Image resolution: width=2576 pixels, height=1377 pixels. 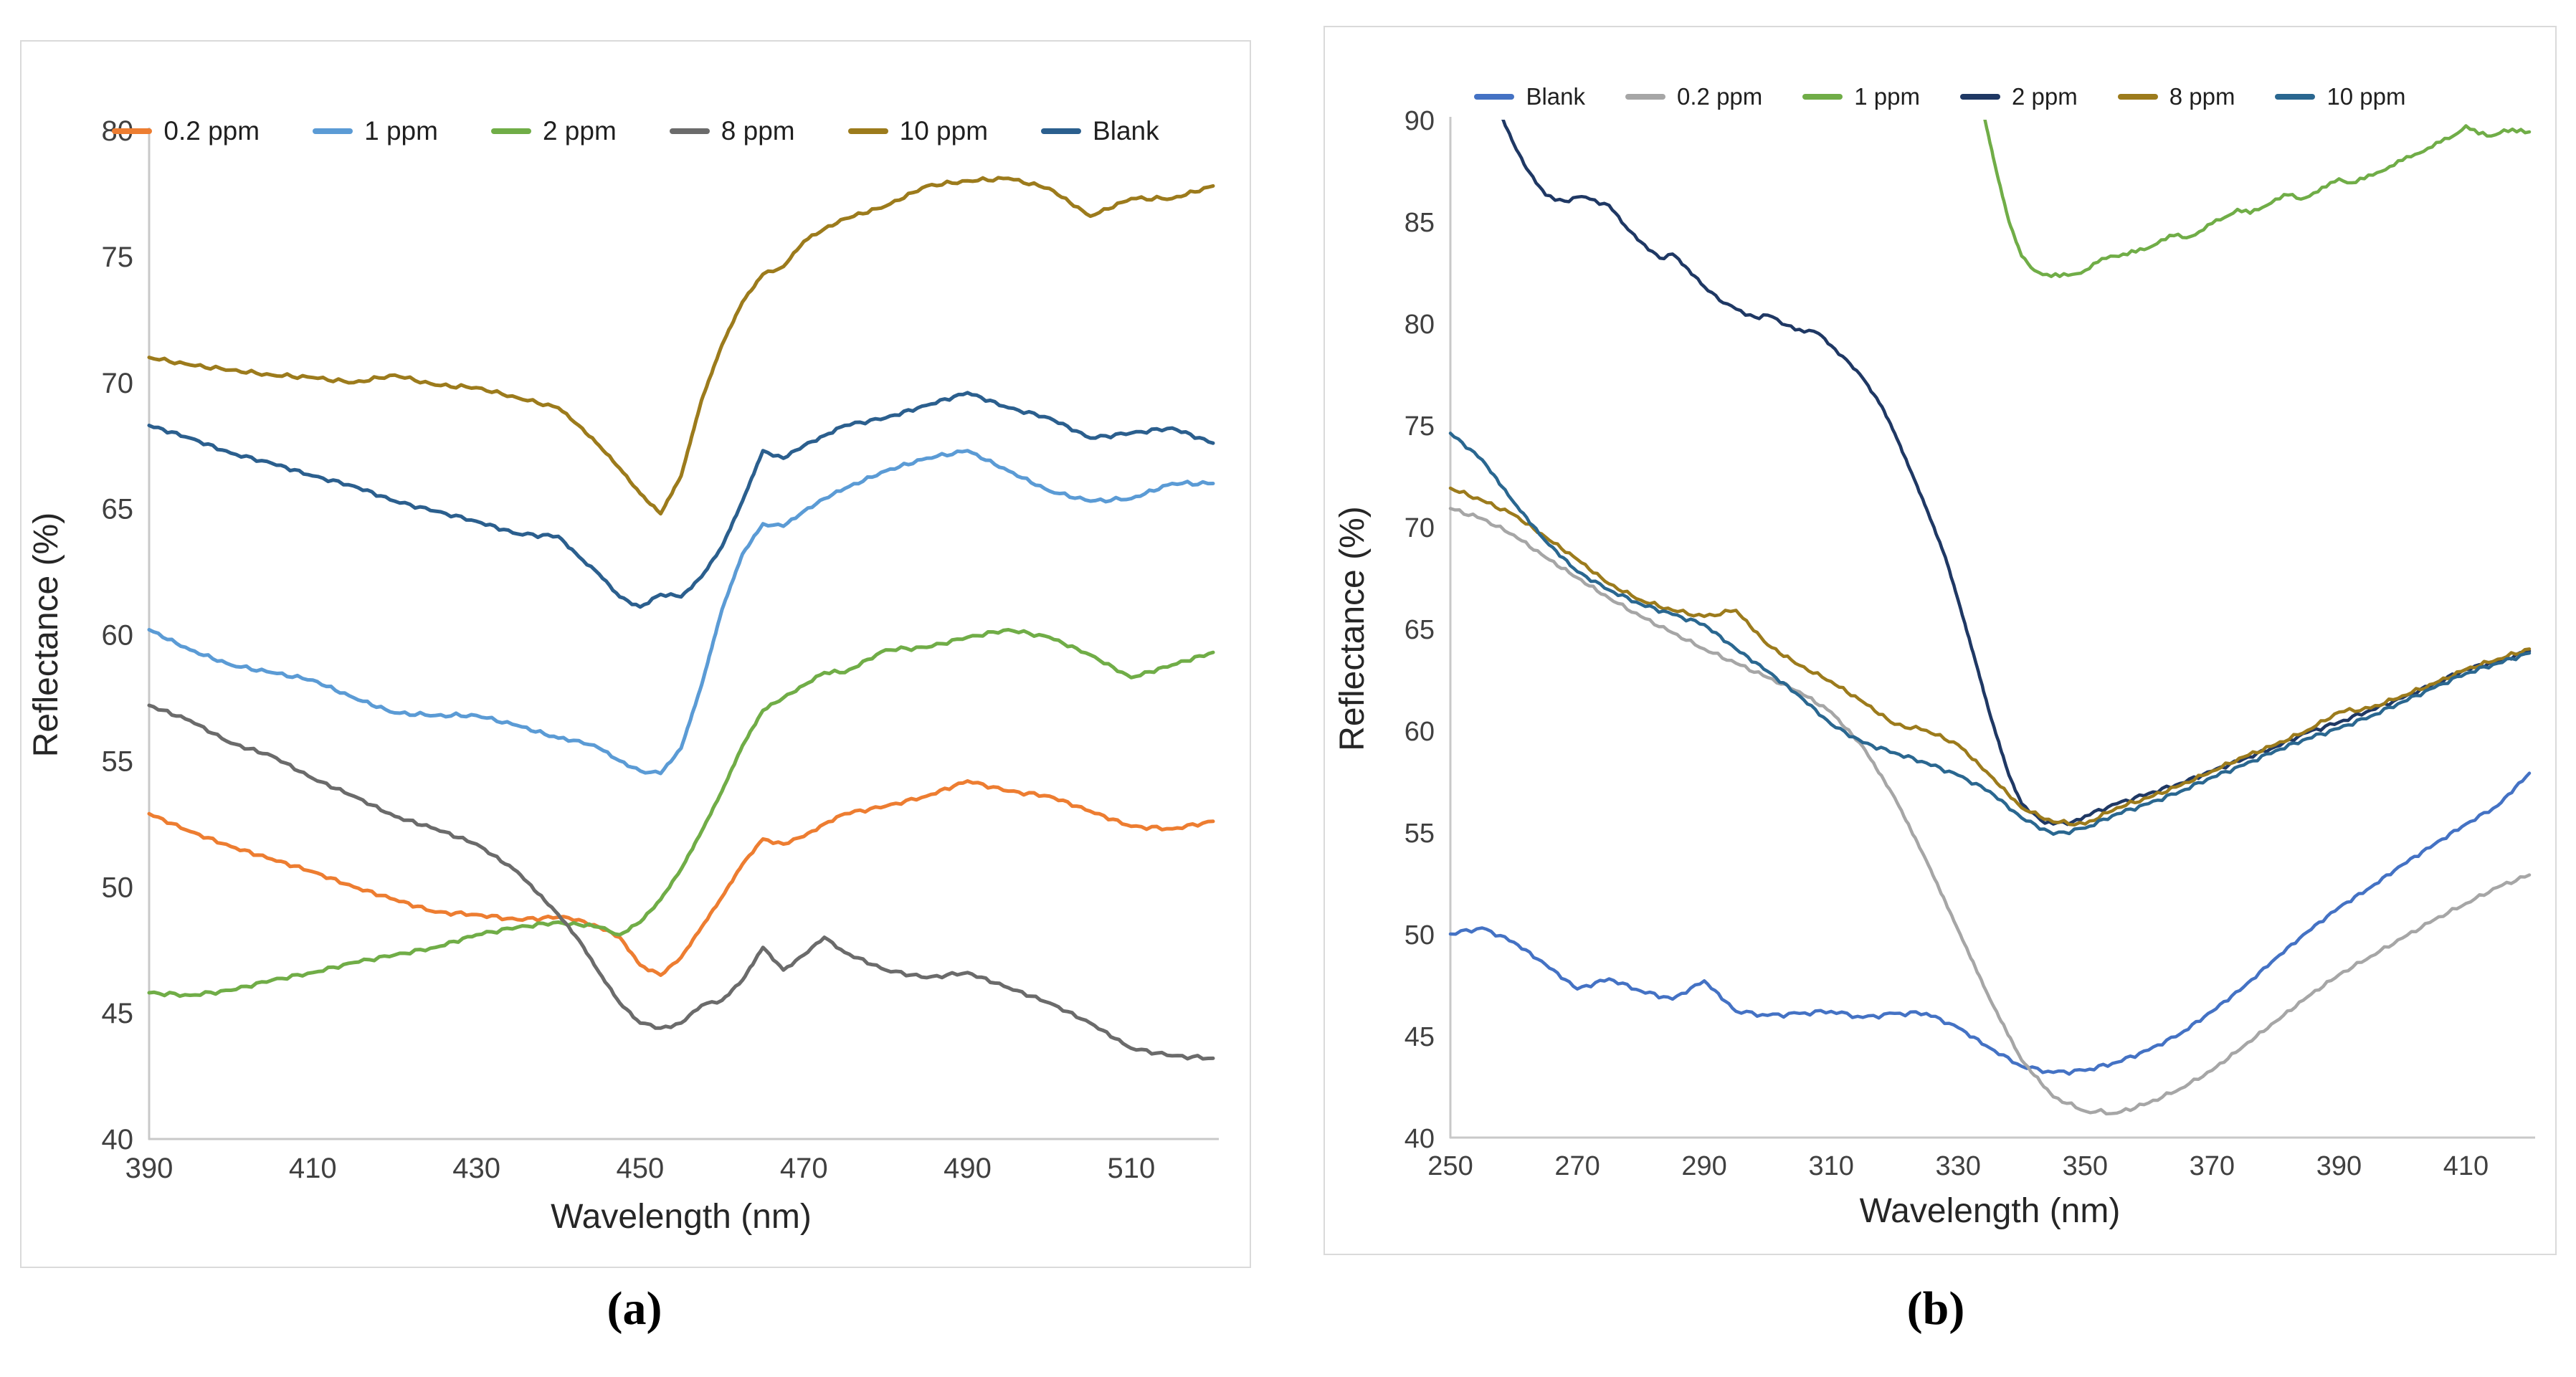 I want to click on x-tick-label: 270, so click(x=1577, y=1166).